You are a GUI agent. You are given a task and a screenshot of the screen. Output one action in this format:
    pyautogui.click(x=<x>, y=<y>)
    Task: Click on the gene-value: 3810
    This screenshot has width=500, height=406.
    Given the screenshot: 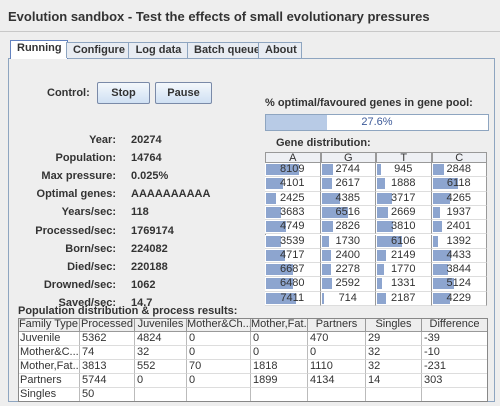 What is the action you would take?
    pyautogui.click(x=403, y=226)
    